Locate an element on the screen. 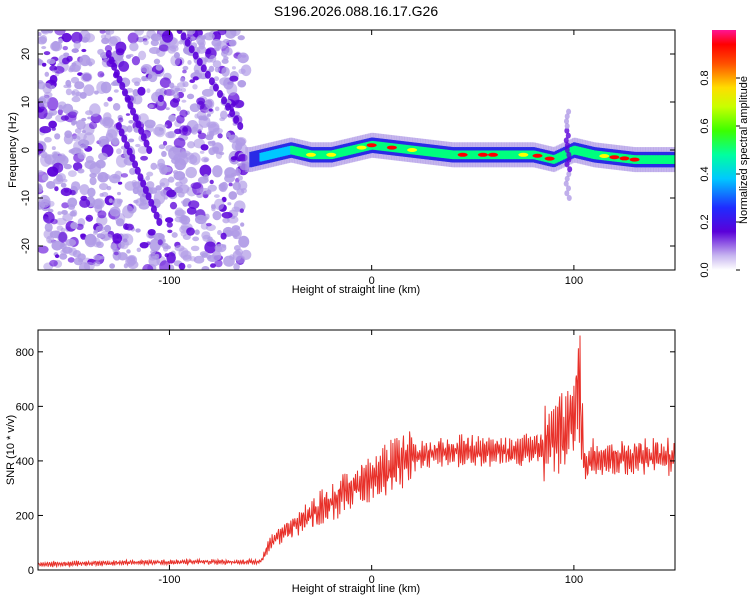  colorbar-tick-label: 0.4 is located at coordinates (705, 173).